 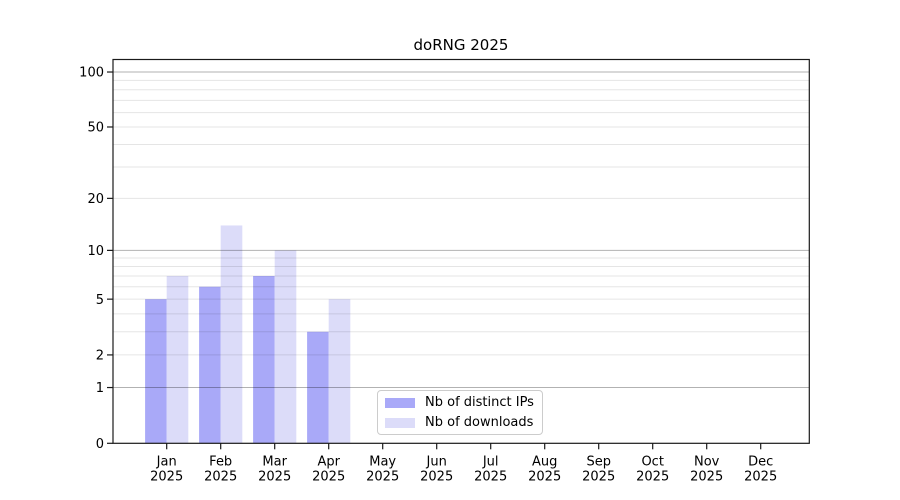 I want to click on y-tick-label-5: 5, so click(x=100, y=300).